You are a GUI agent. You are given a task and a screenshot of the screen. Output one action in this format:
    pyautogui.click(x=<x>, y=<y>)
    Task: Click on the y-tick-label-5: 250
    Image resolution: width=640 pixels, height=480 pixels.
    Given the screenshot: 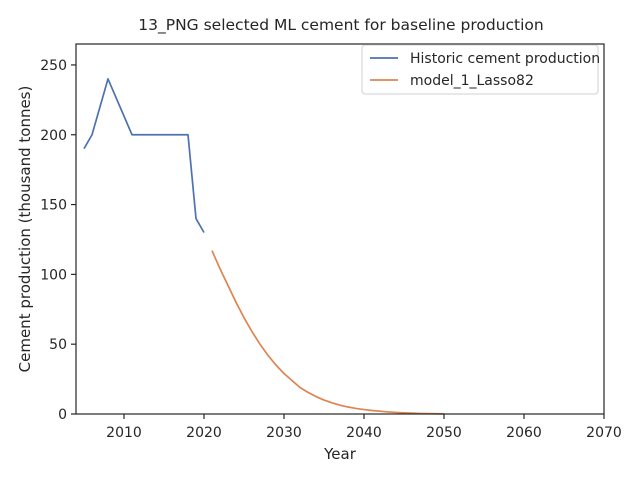 What is the action you would take?
    pyautogui.click(x=53, y=66)
    